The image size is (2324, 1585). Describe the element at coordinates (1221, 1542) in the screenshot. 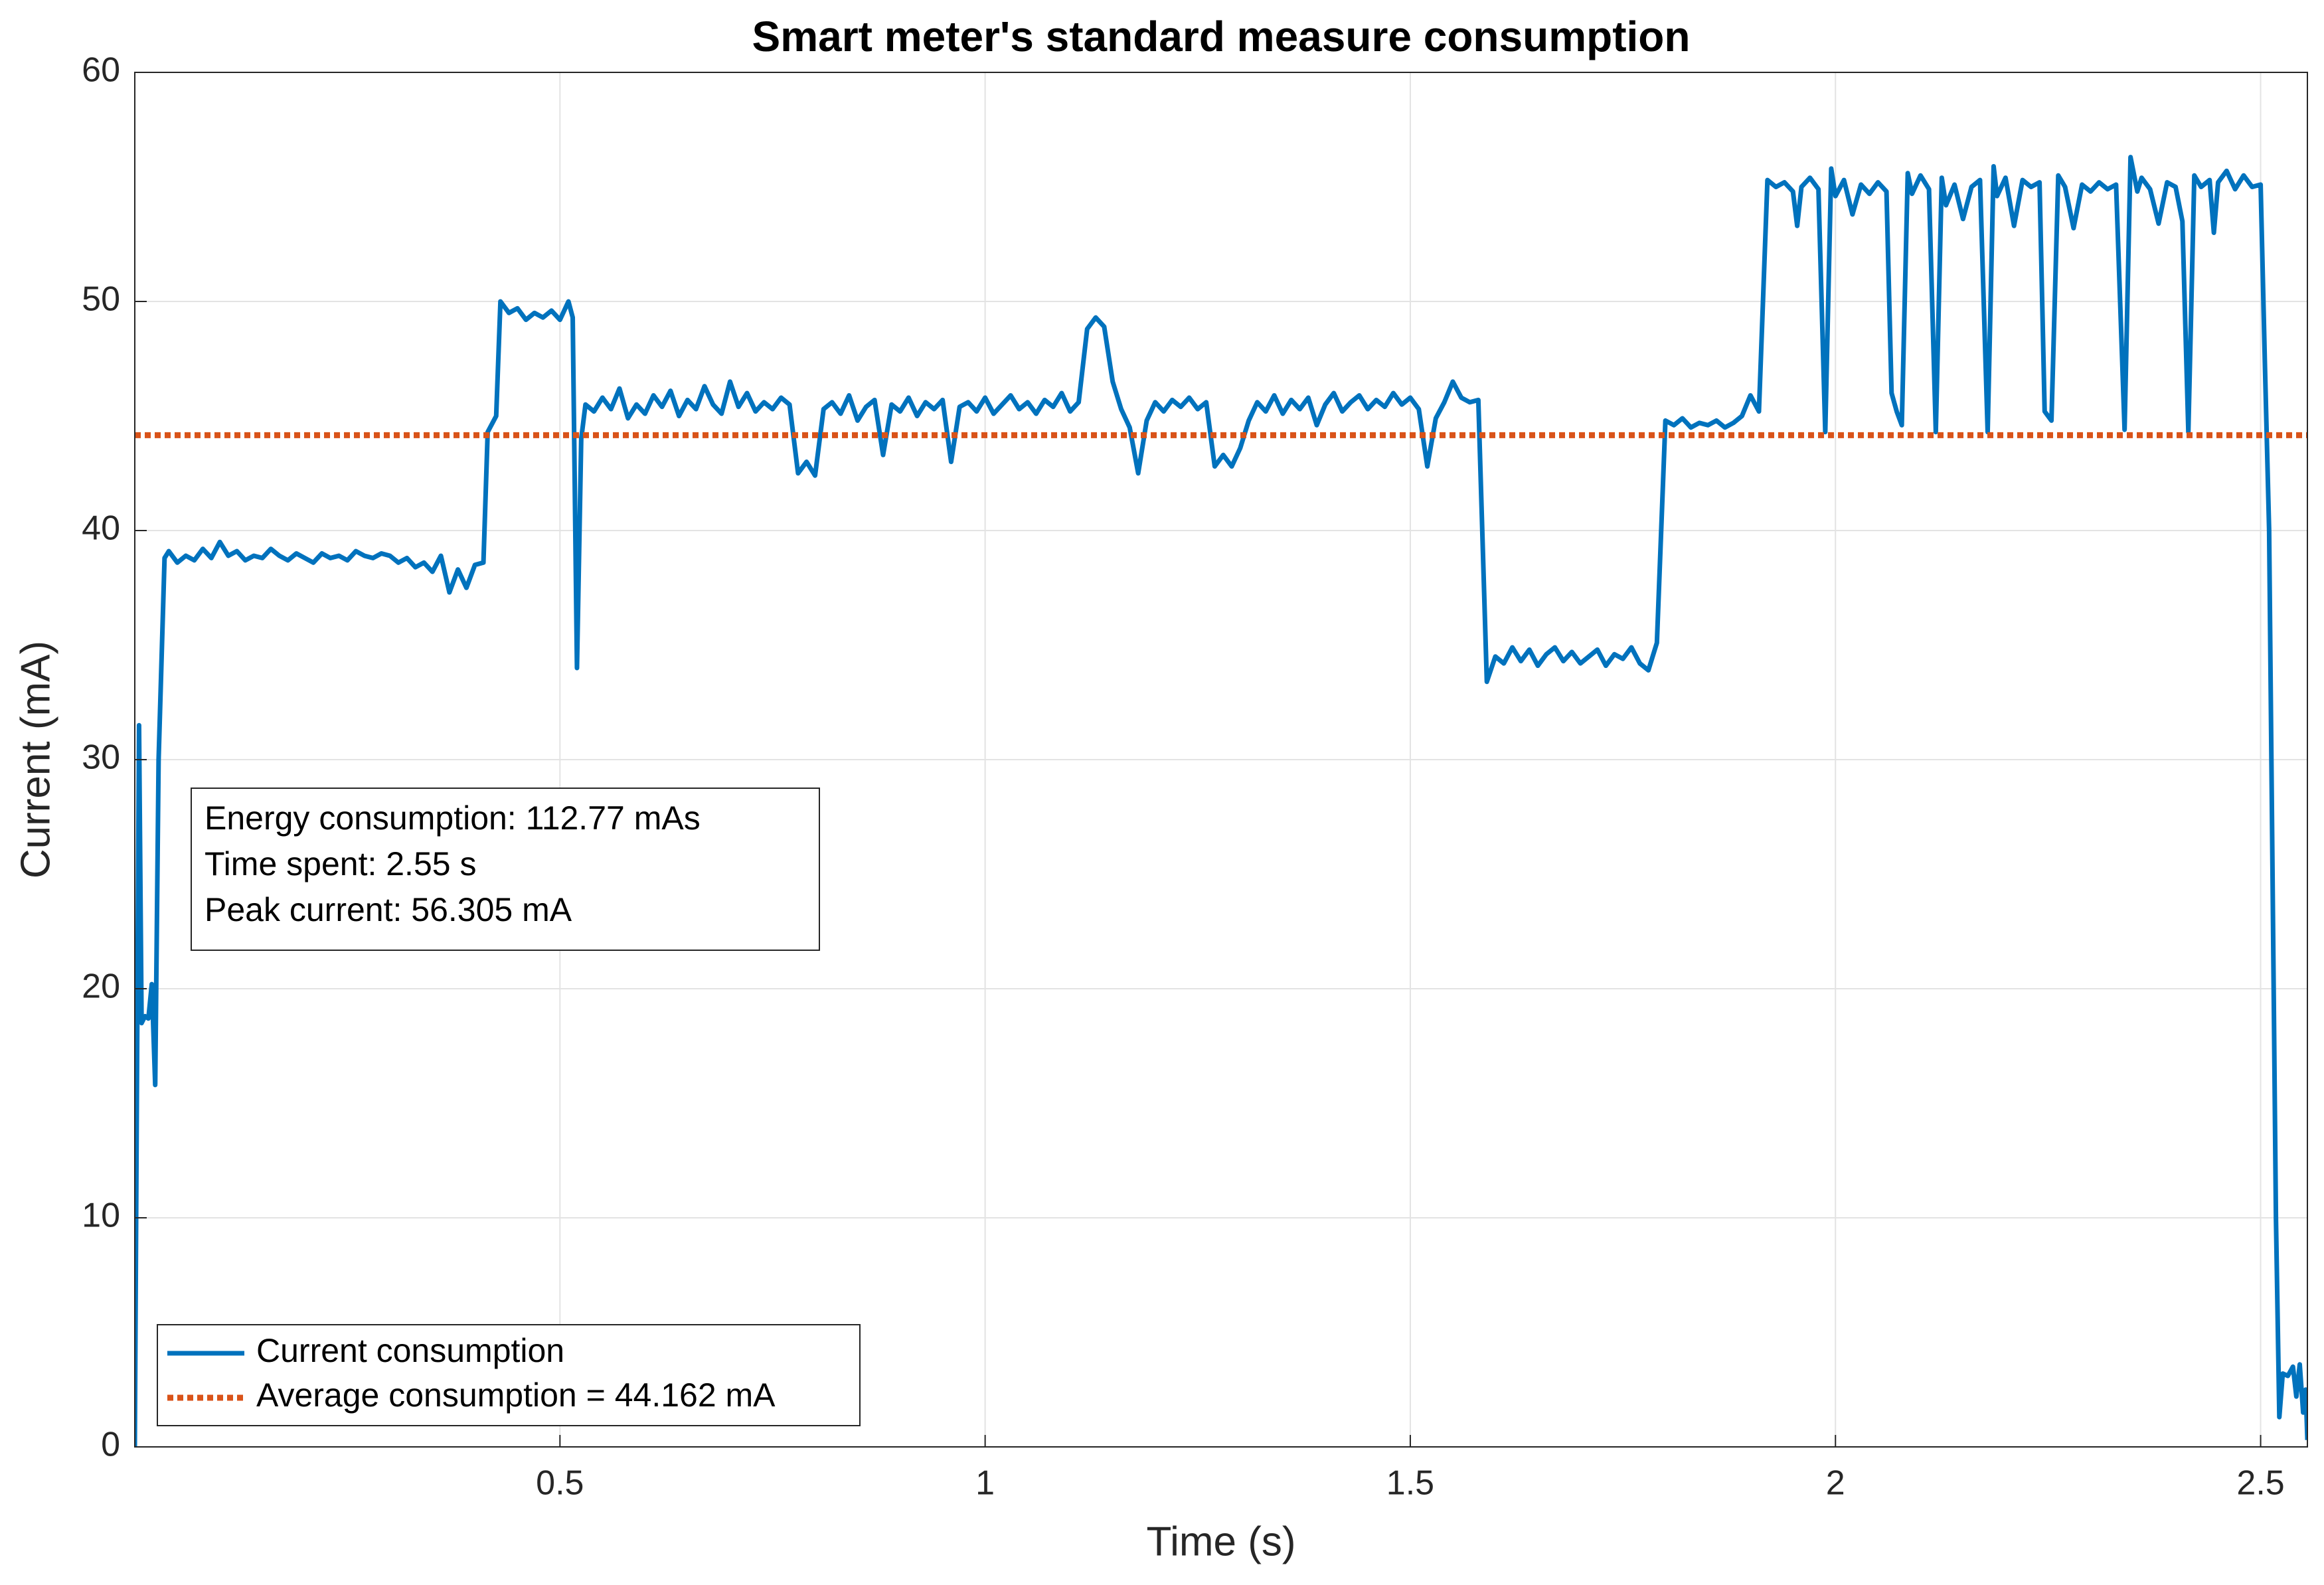

I see `x-axis-label: Time (s)` at that location.